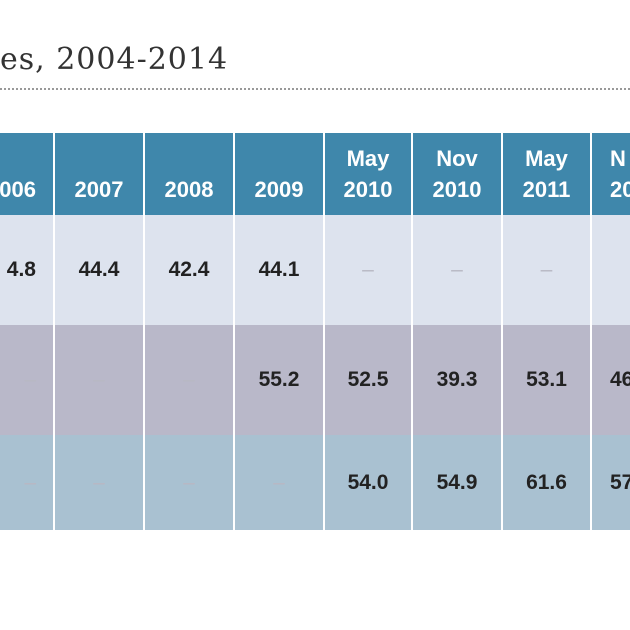 Image resolution: width=630 pixels, height=630 pixels. What do you see at coordinates (611, 174) in the screenshot?
I see `header-cell: N 20` at bounding box center [611, 174].